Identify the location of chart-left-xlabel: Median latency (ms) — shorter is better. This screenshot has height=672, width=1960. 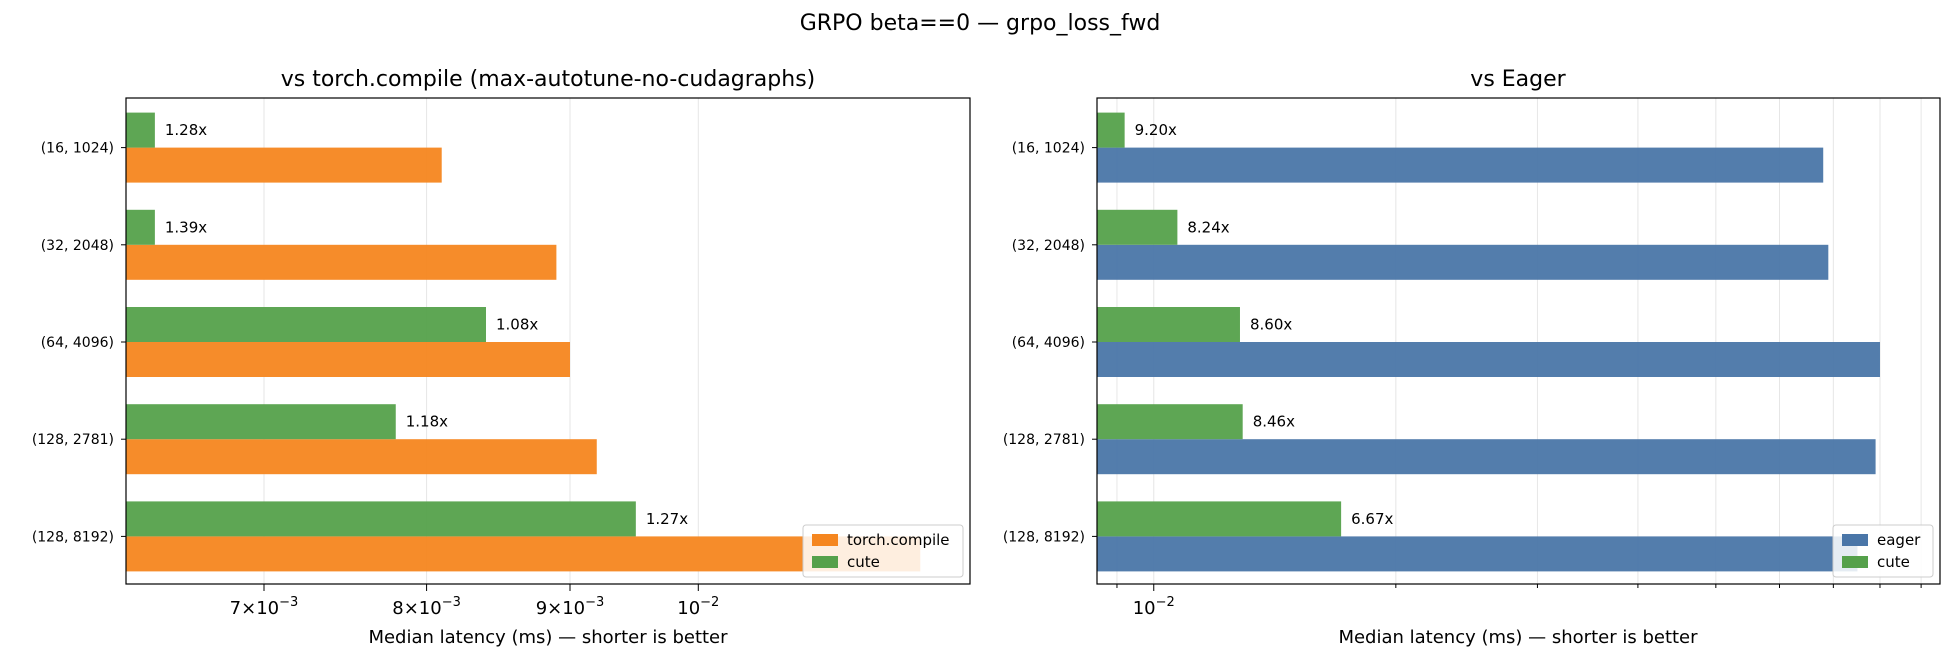
(548, 637).